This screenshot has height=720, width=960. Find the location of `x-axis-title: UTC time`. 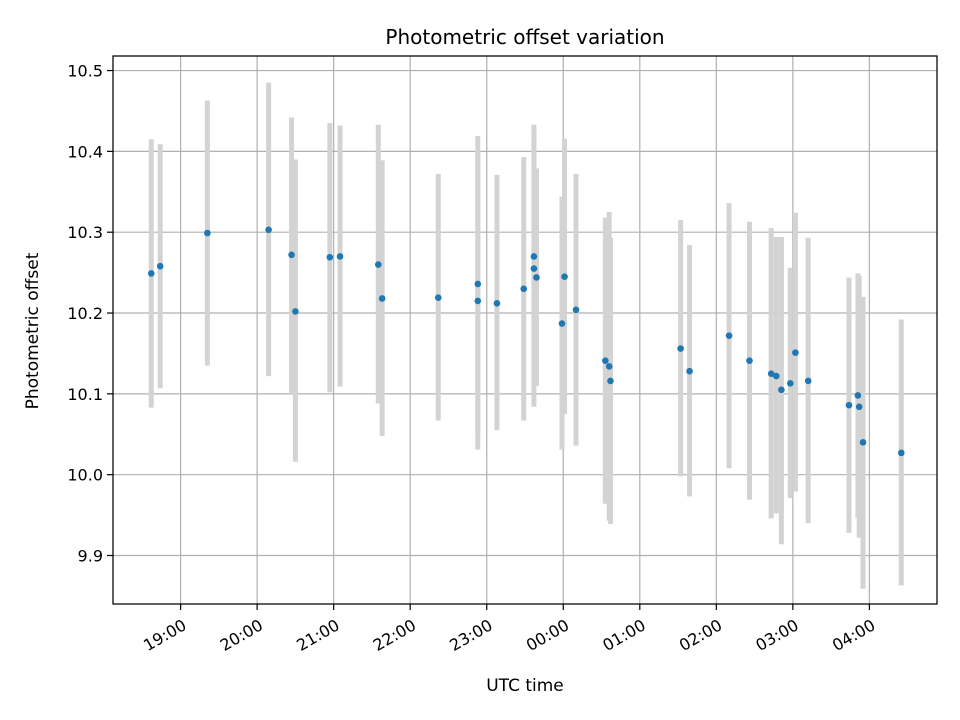

x-axis-title: UTC time is located at coordinates (525, 686).